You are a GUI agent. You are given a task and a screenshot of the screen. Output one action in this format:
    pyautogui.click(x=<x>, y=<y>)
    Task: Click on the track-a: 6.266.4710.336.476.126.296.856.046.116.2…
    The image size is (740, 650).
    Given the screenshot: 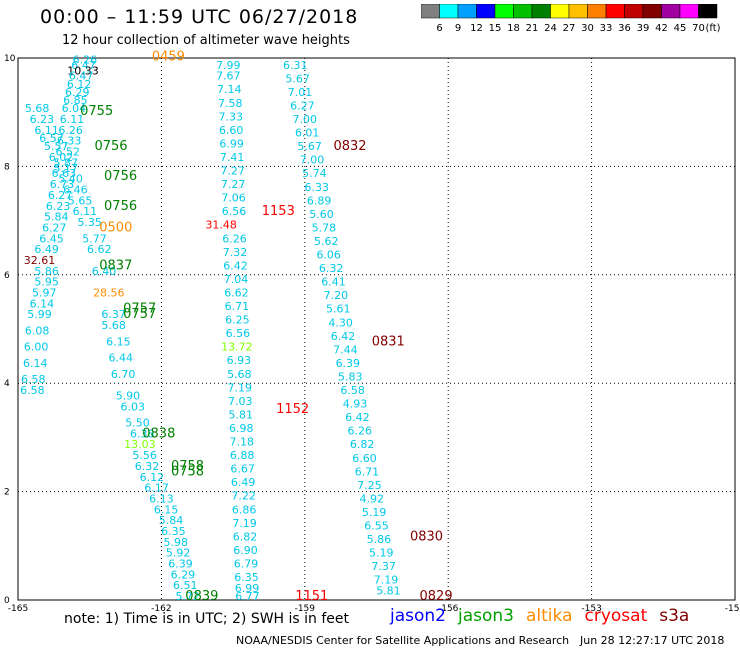 What is the action you would take?
    pyautogui.click(x=59, y=225)
    